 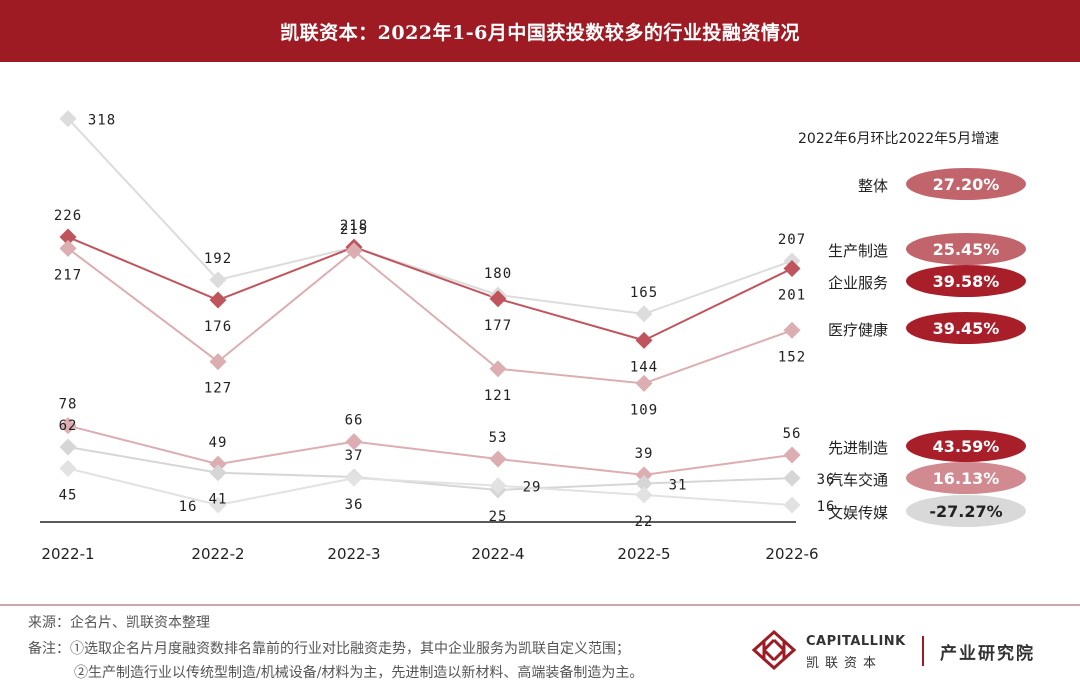 What do you see at coordinates (540, 329) in the screenshot?
I see `growth-row: 医疗健康 39.45%` at bounding box center [540, 329].